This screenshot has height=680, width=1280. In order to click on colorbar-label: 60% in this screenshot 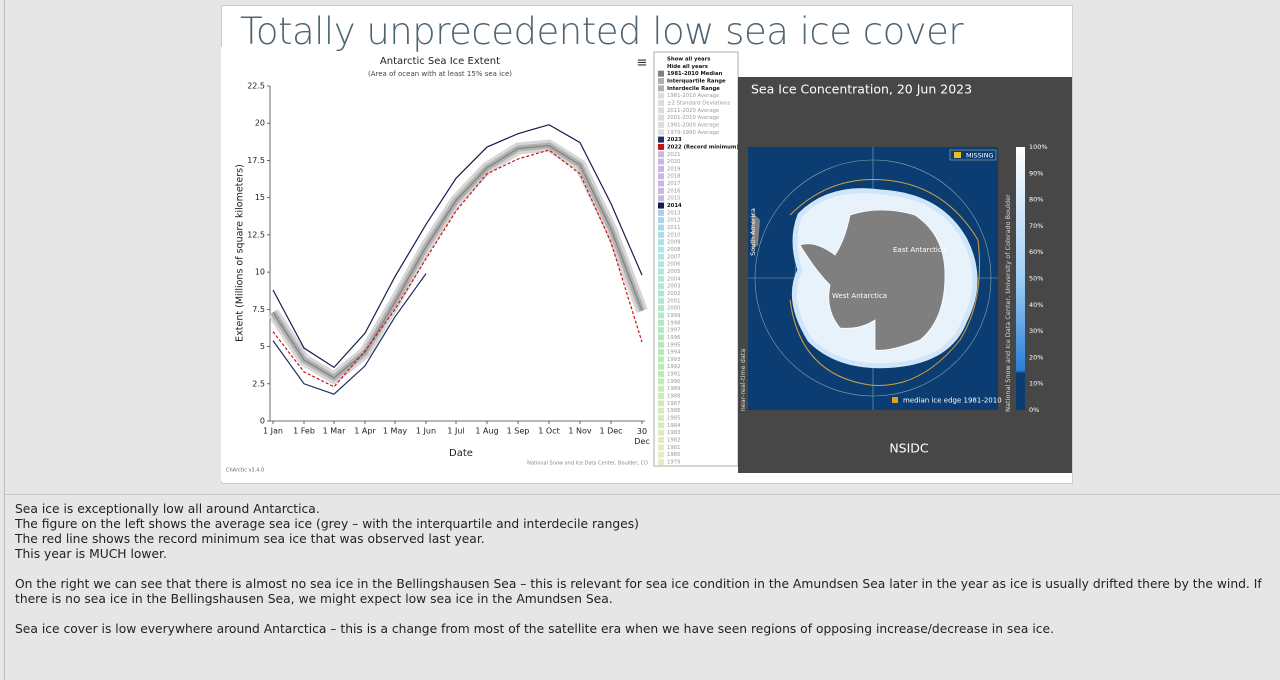, I will do `click(1036, 252)`.